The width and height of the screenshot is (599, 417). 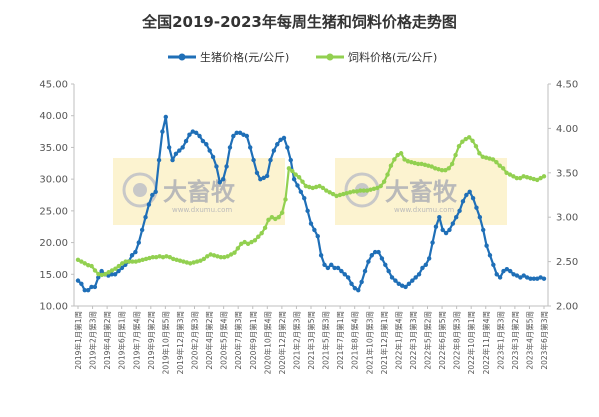 I want to click on x-tick-label: 2019年10月第5周, so click(x=165, y=342).